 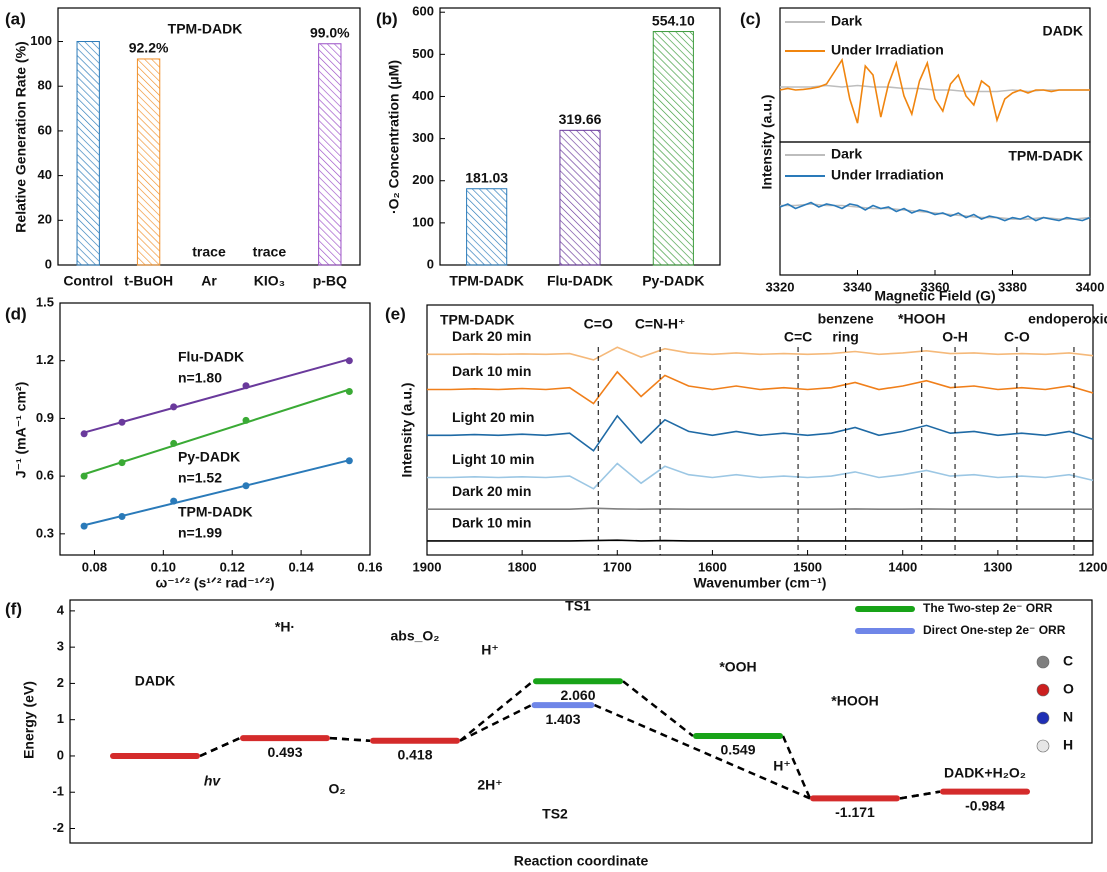 What do you see at coordinates (285, 627) in the screenshot?
I see `state-label: *H·` at bounding box center [285, 627].